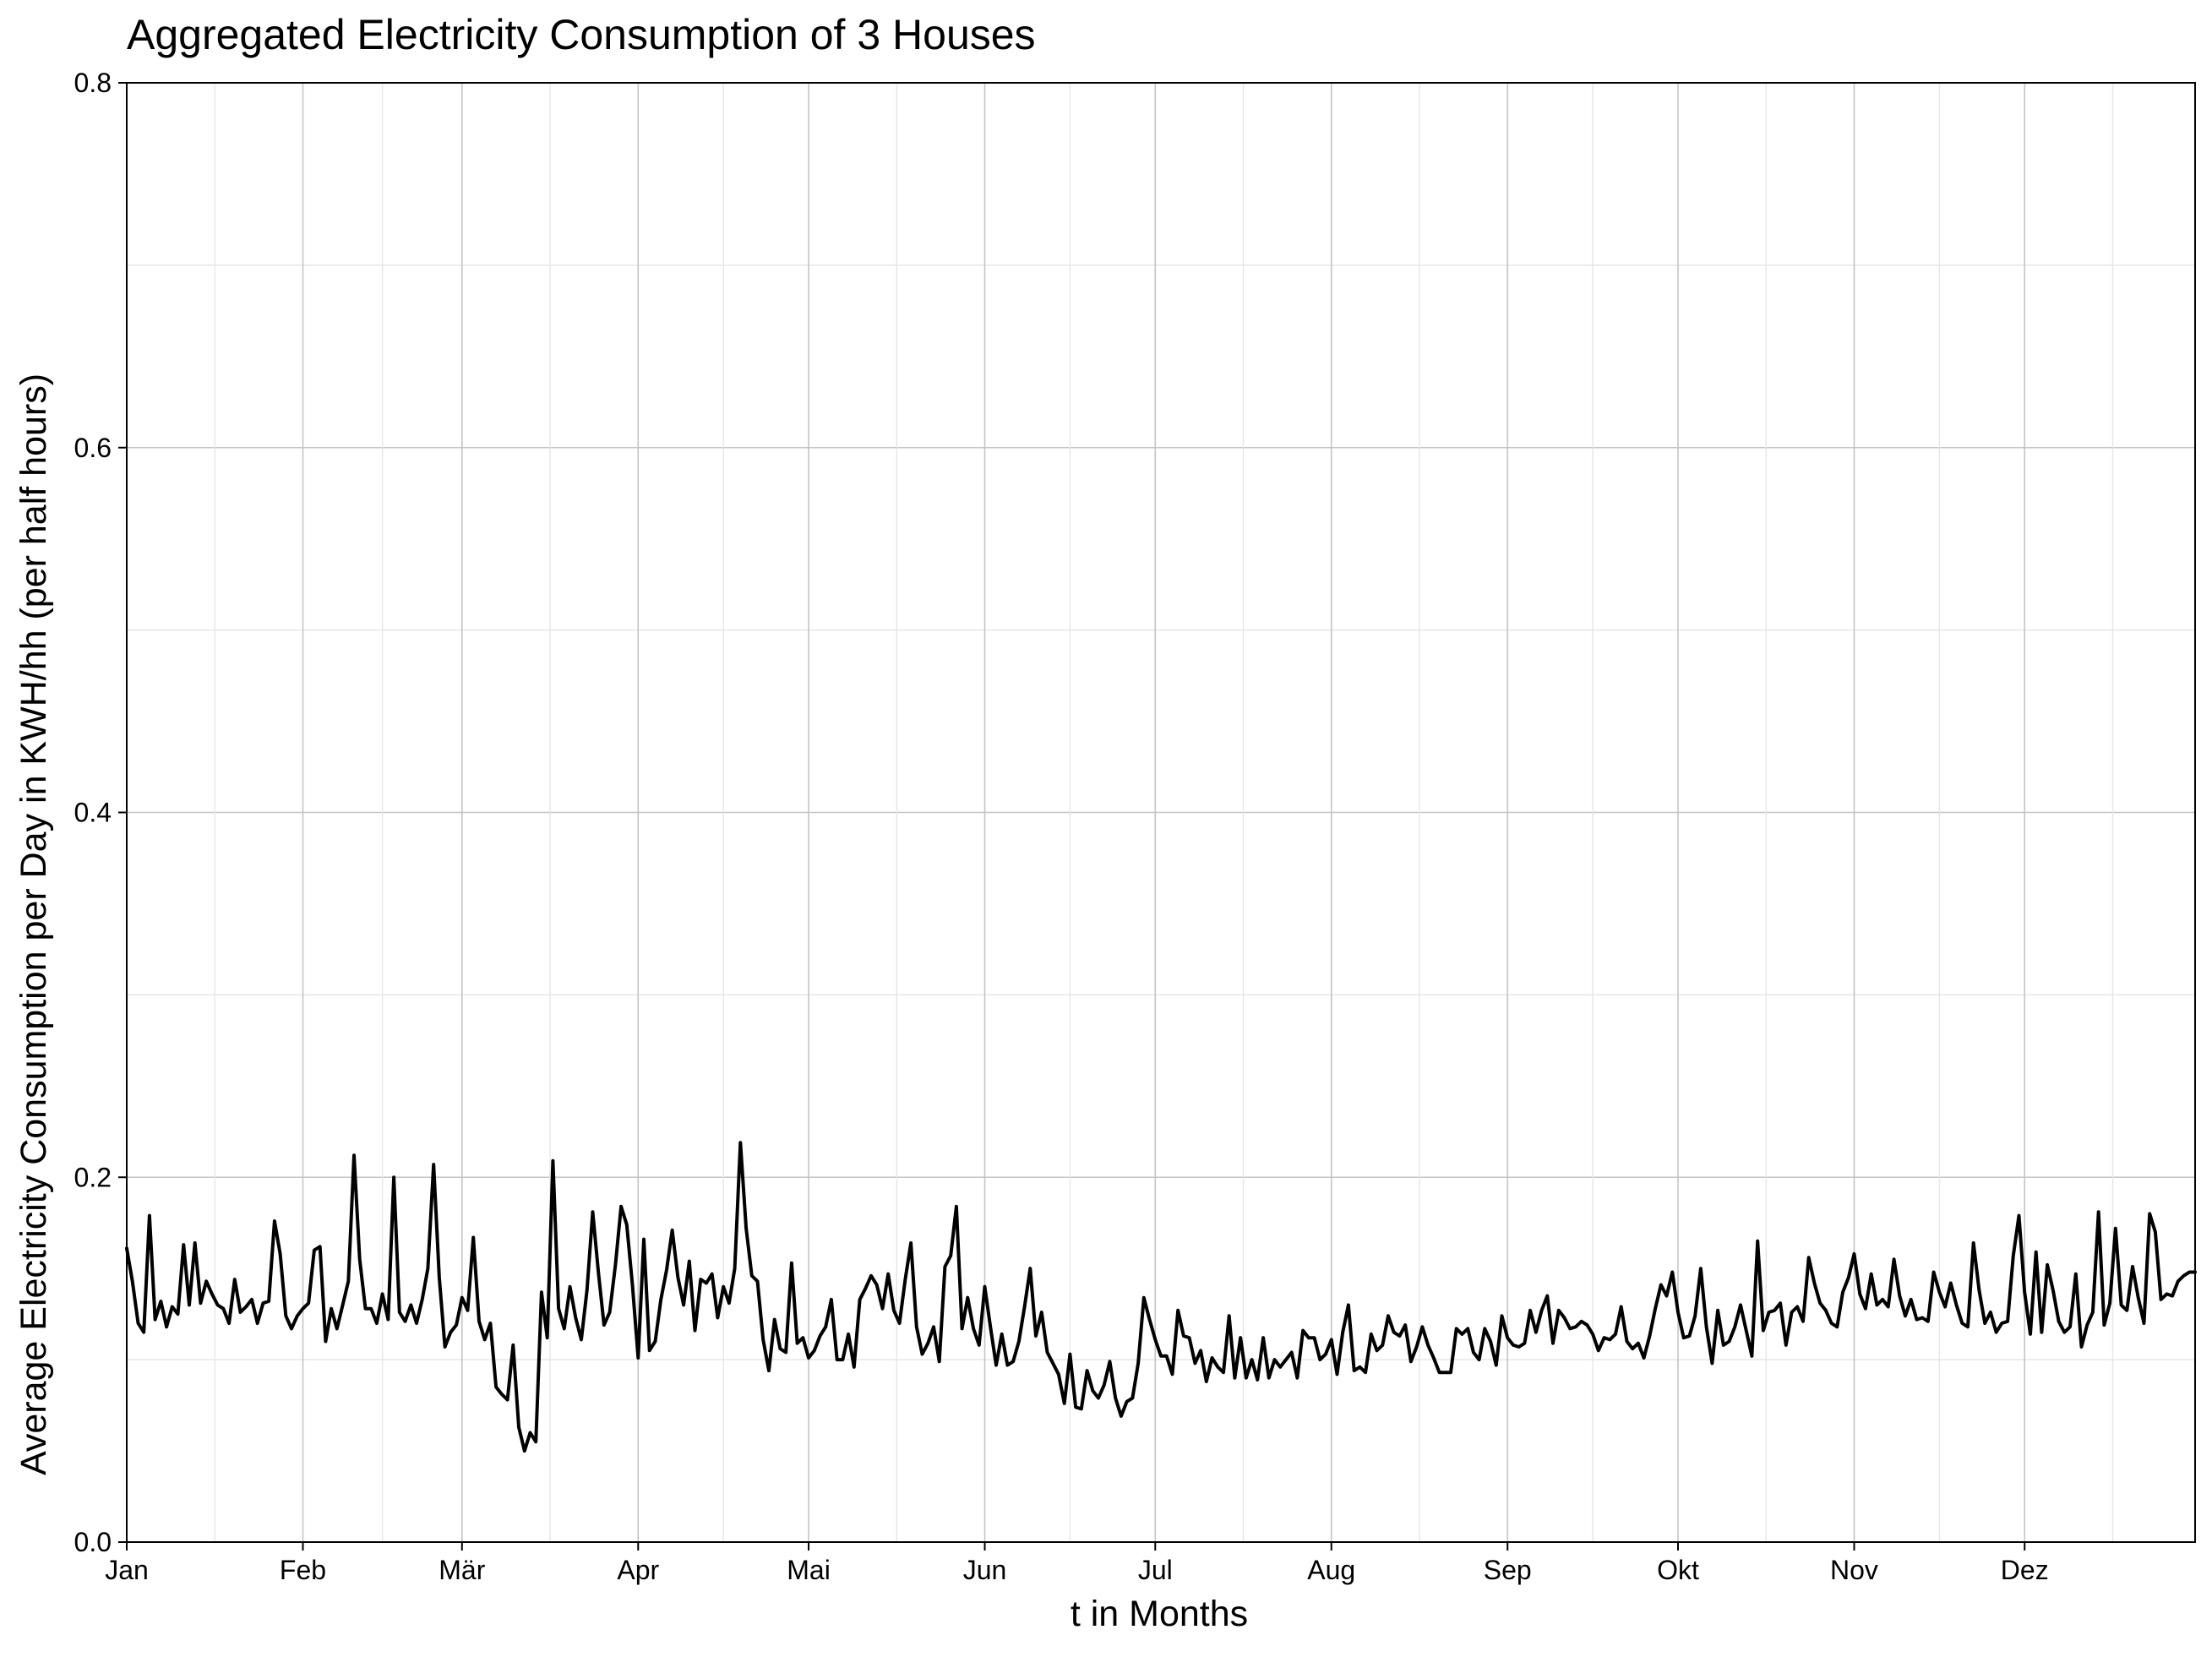 The image size is (2212, 1657). Describe the element at coordinates (985, 1570) in the screenshot. I see `x-tick-label: Jun` at that location.